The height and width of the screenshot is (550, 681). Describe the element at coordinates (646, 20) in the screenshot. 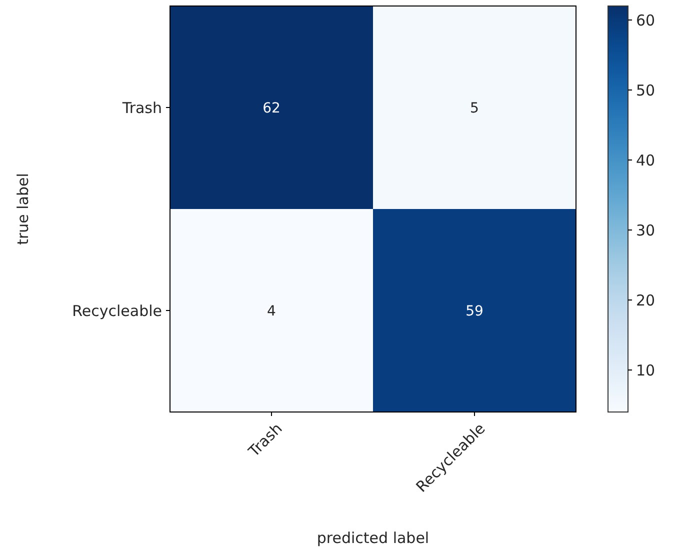

I see `color-bar-label: 60` at that location.